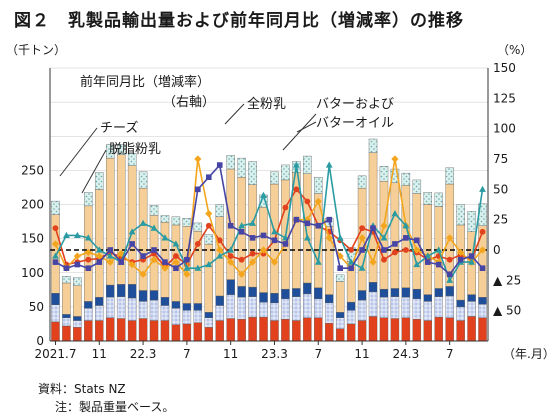 Image resolution: width=550 pixels, height=419 pixels. What do you see at coordinates (355, 123) in the screenshot?
I see `butter-label-line2: バターオイル` at bounding box center [355, 123].